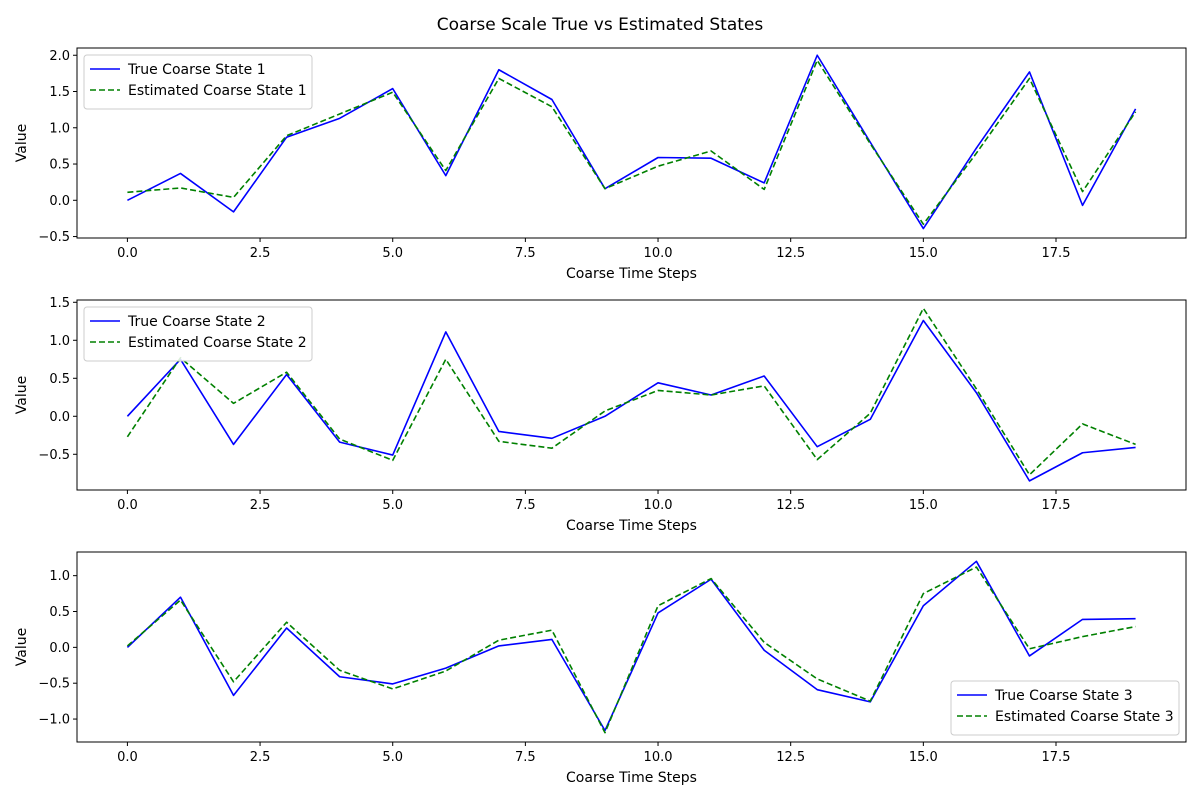 The image size is (1200, 800). I want to click on figure-title: Coarse Scale True vs Estimated States, so click(600, 25).